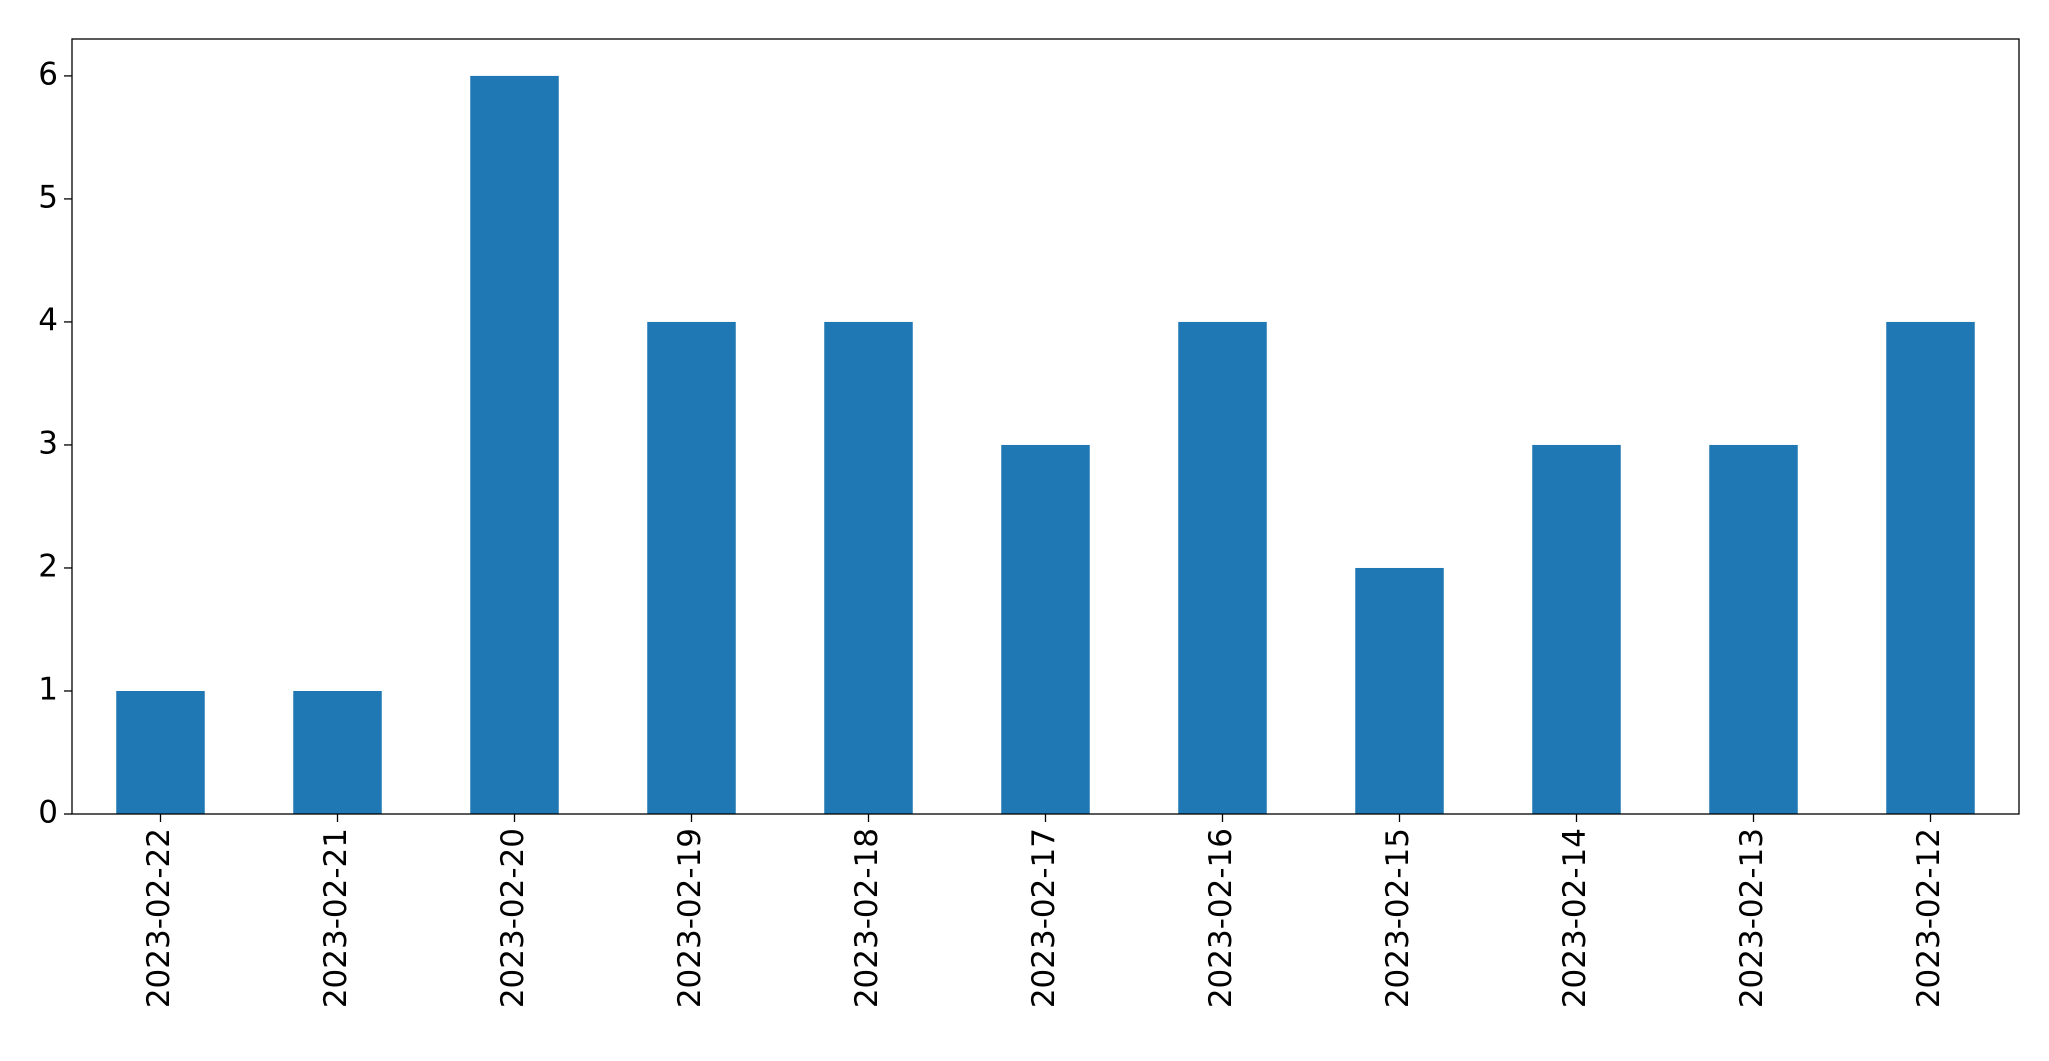 The width and height of the screenshot is (2049, 1061). I want to click on x-tick-label: 2023-02-12, so click(1929, 918).